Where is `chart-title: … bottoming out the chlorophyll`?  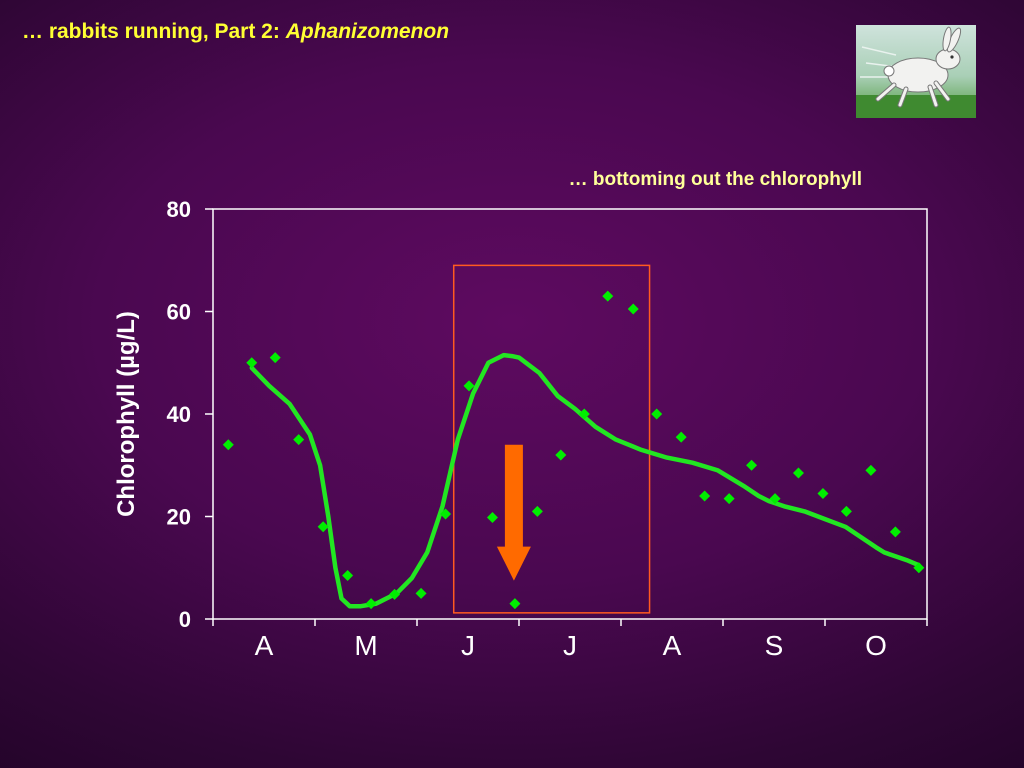
chart-title: … bottoming out the chlorophyll is located at coordinates (715, 179).